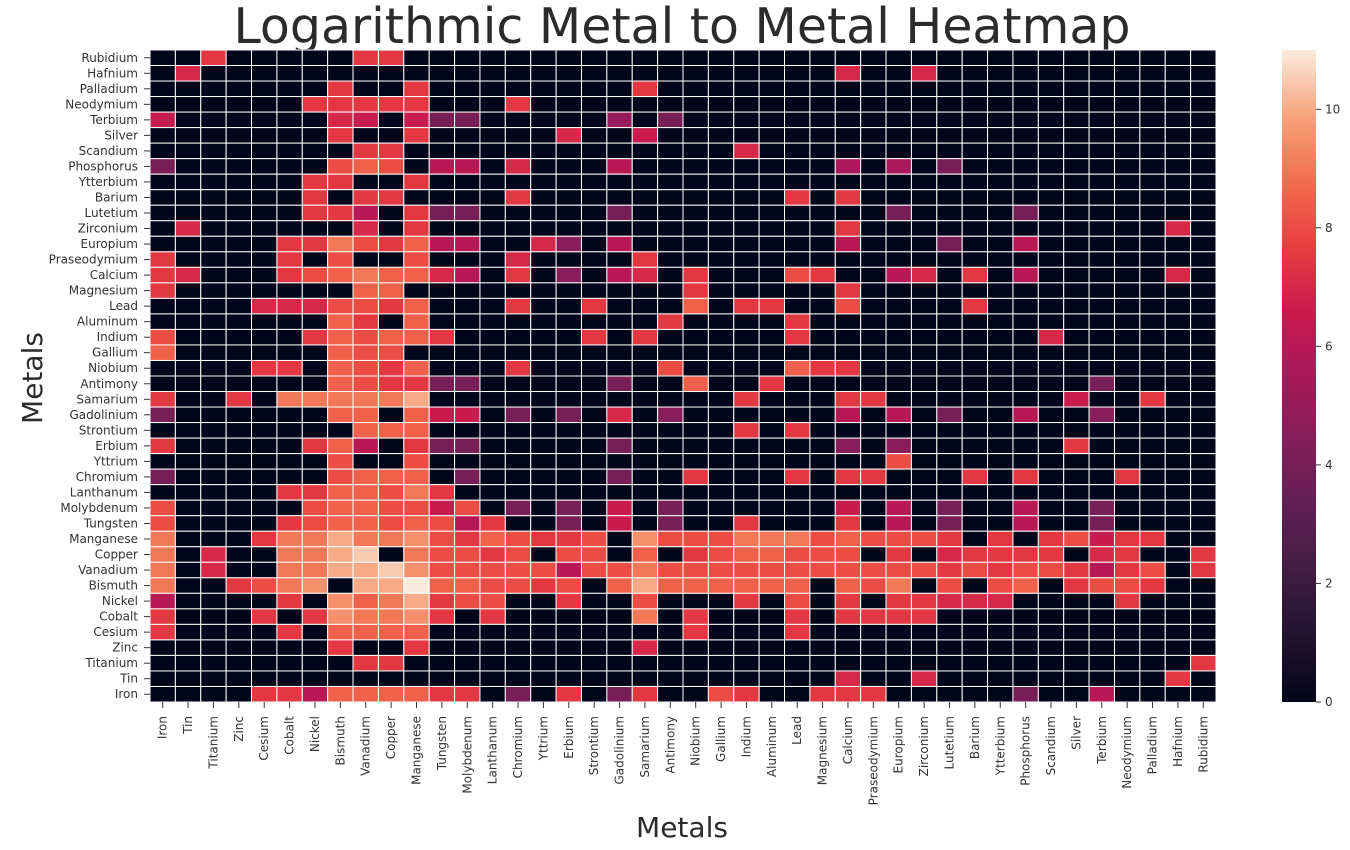 The width and height of the screenshot is (1350, 850). What do you see at coordinates (114, 275) in the screenshot?
I see `y-tick-label: Calcium` at bounding box center [114, 275].